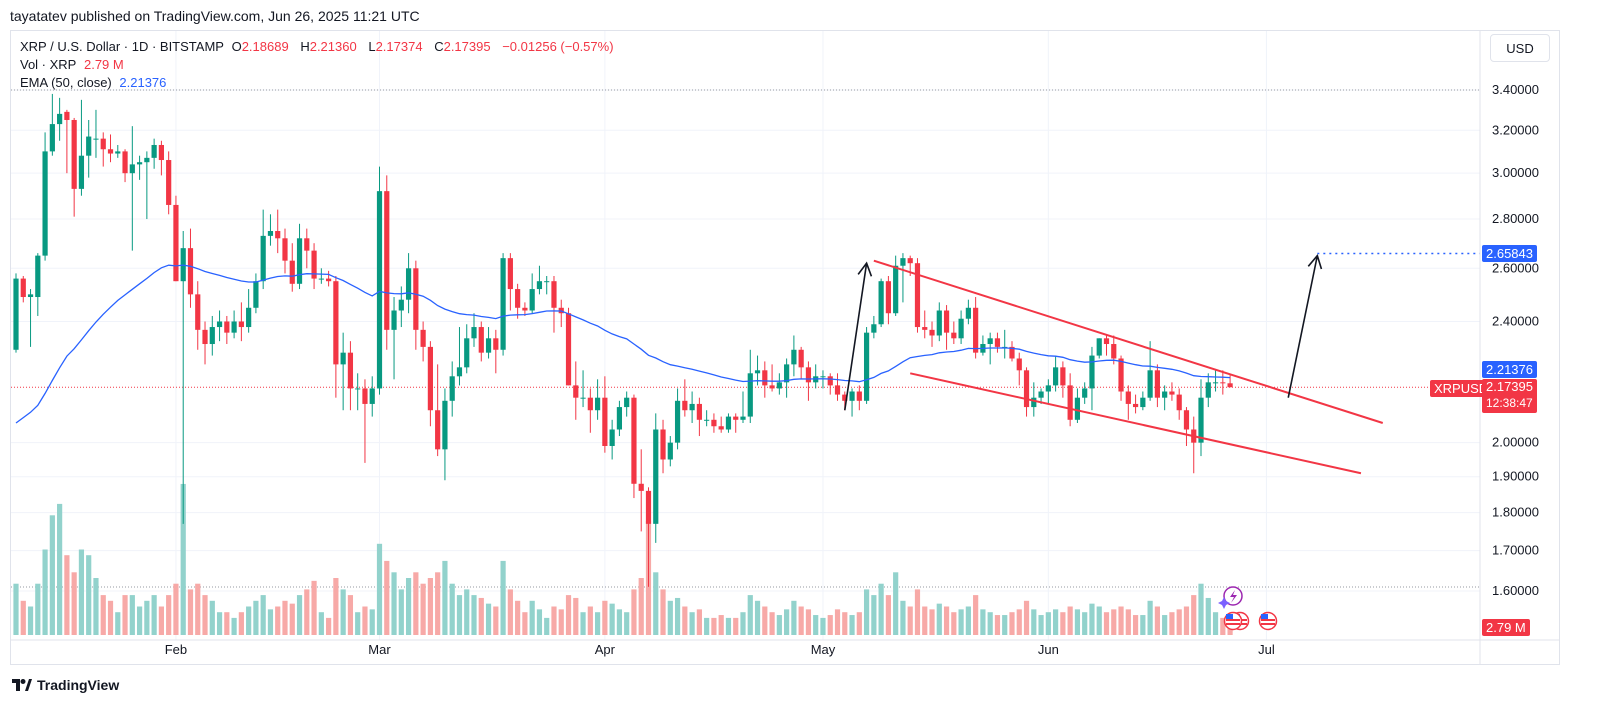 The height and width of the screenshot is (718, 1600). Describe the element at coordinates (395, 46) in the screenshot. I see `low-value: L2.17374` at that location.